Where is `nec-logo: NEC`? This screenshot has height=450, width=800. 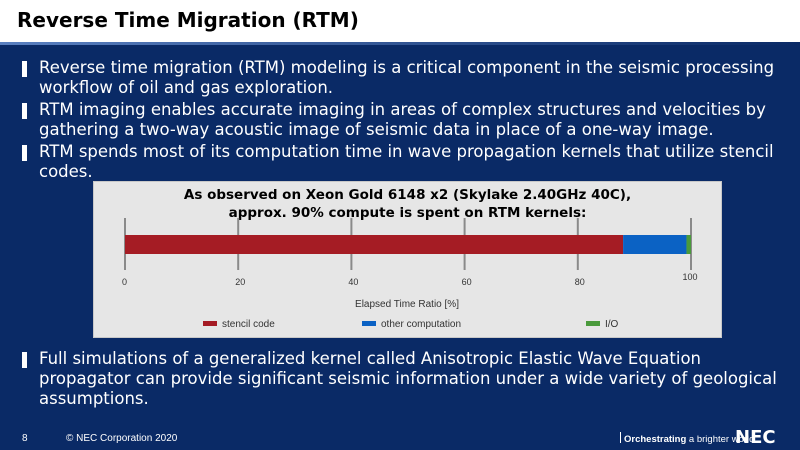
nec-logo: NEC is located at coordinates (755, 437).